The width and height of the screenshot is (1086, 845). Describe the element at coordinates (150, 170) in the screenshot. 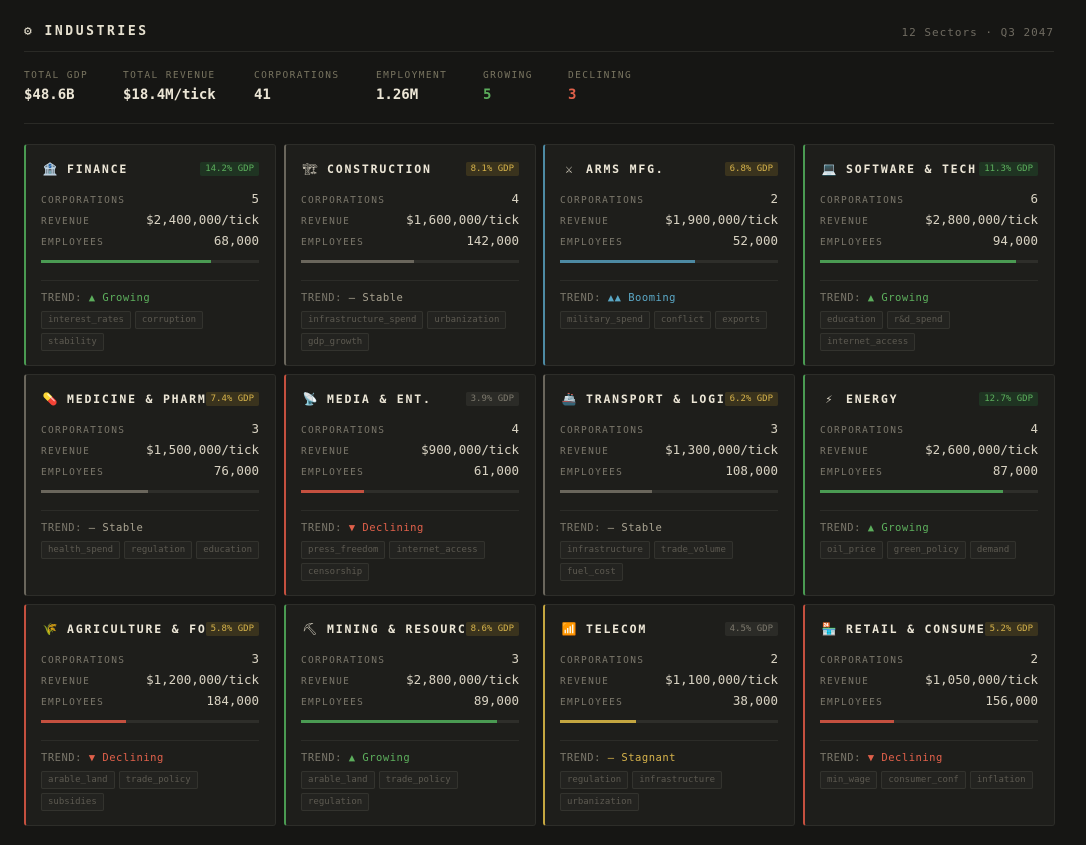

I see `card-header: 🏦 FINANCE 14.2% GDP` at that location.